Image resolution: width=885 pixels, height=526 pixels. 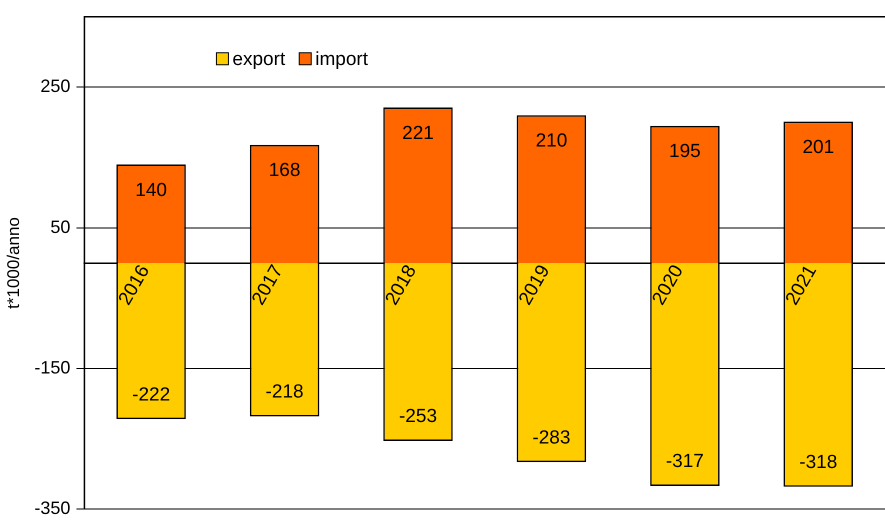 I want to click on data-label: 201, so click(x=818, y=147).